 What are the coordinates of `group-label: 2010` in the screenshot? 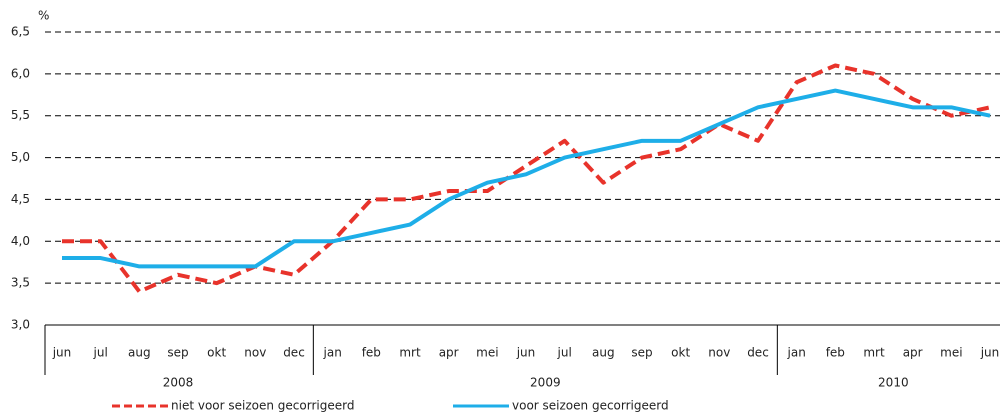 It's located at (893, 383).